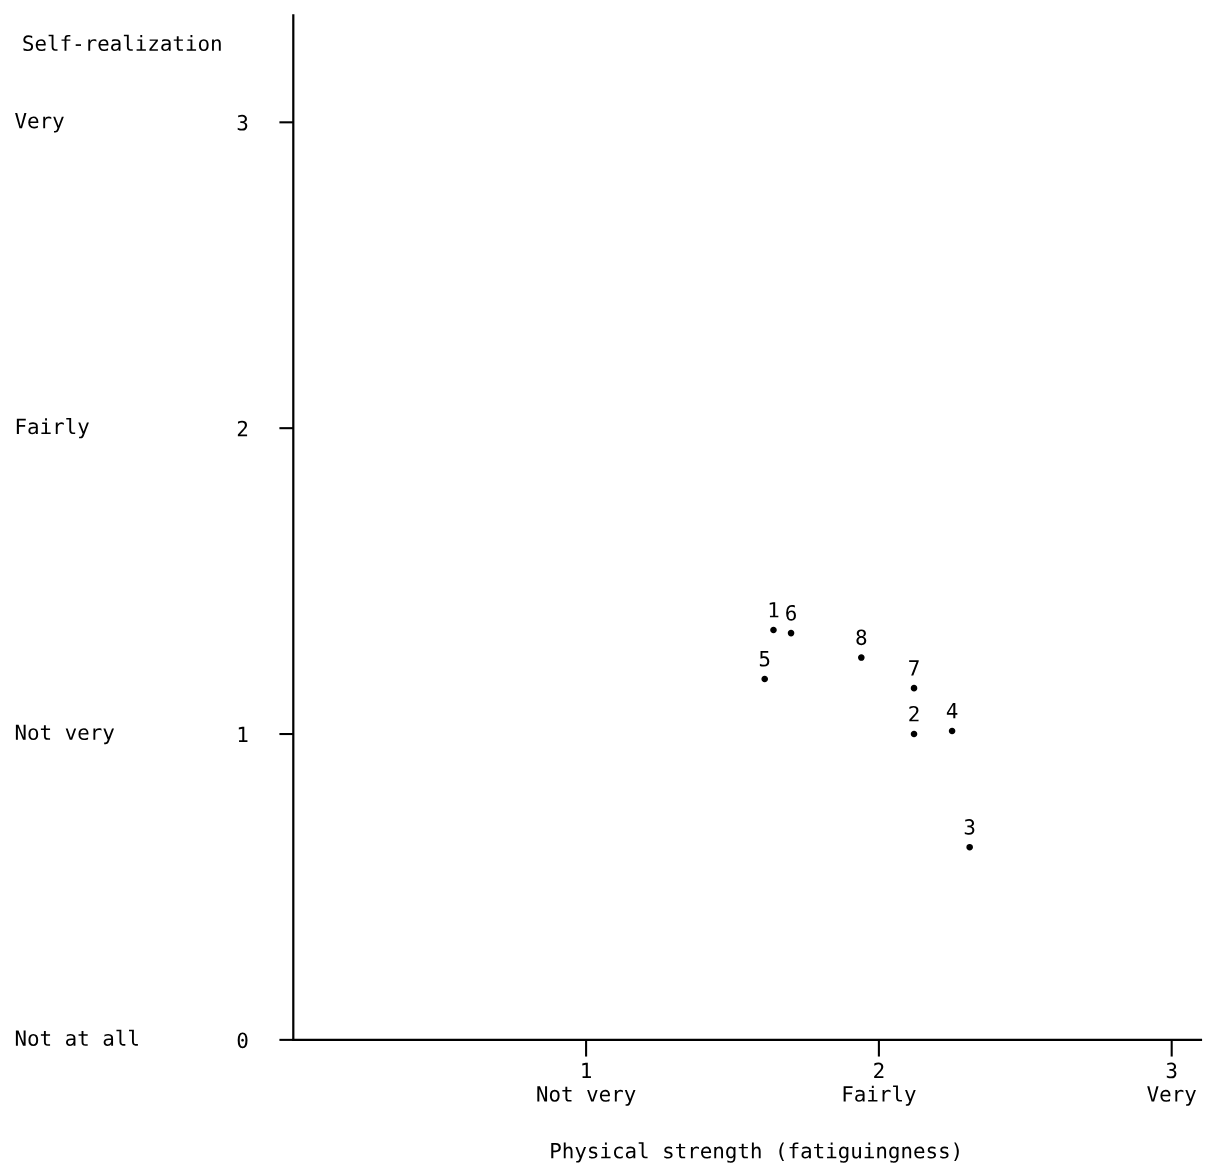  I want to click on annotation: 2, so click(914, 713).